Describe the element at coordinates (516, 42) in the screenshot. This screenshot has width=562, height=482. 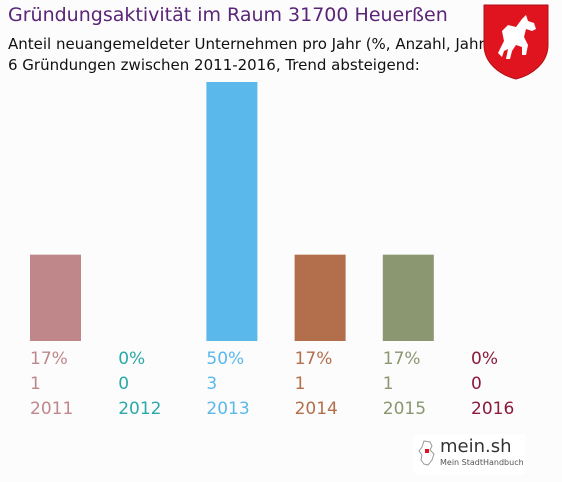
I see `lower-saxony-horse-crest-icon` at that location.